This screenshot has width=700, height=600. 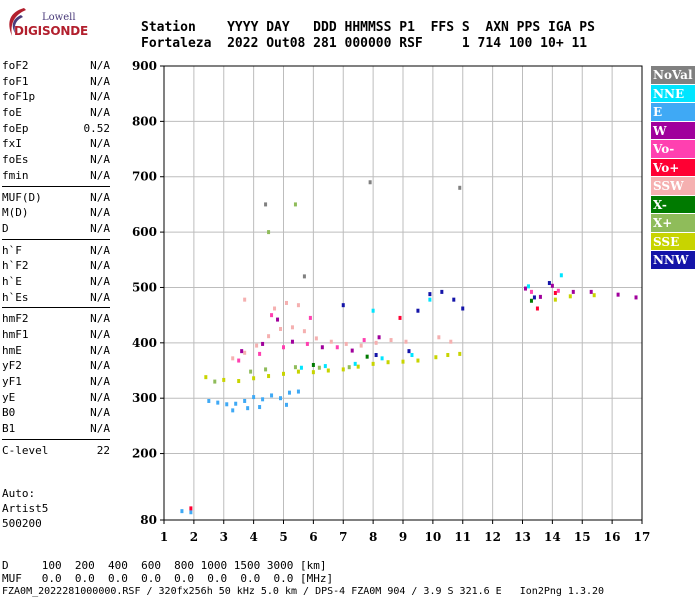 What do you see at coordinates (12, 350) in the screenshot?
I see `param-label: hmE` at bounding box center [12, 350].